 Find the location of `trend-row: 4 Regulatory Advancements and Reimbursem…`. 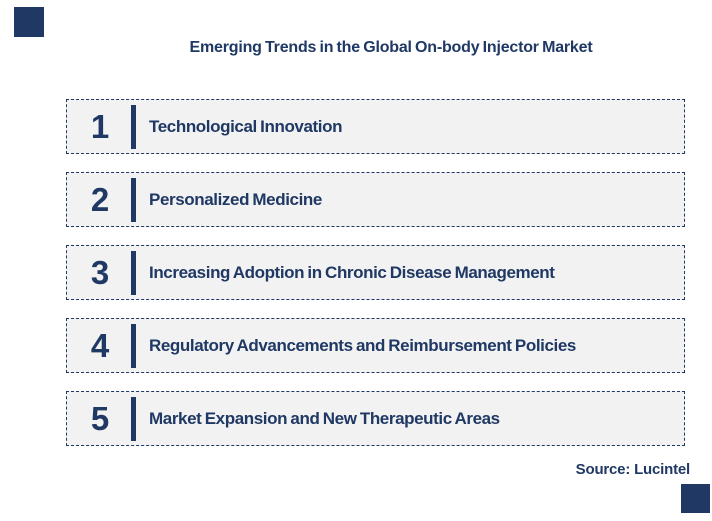

trend-row: 4 Regulatory Advancements and Reimbursem… is located at coordinates (375, 345).